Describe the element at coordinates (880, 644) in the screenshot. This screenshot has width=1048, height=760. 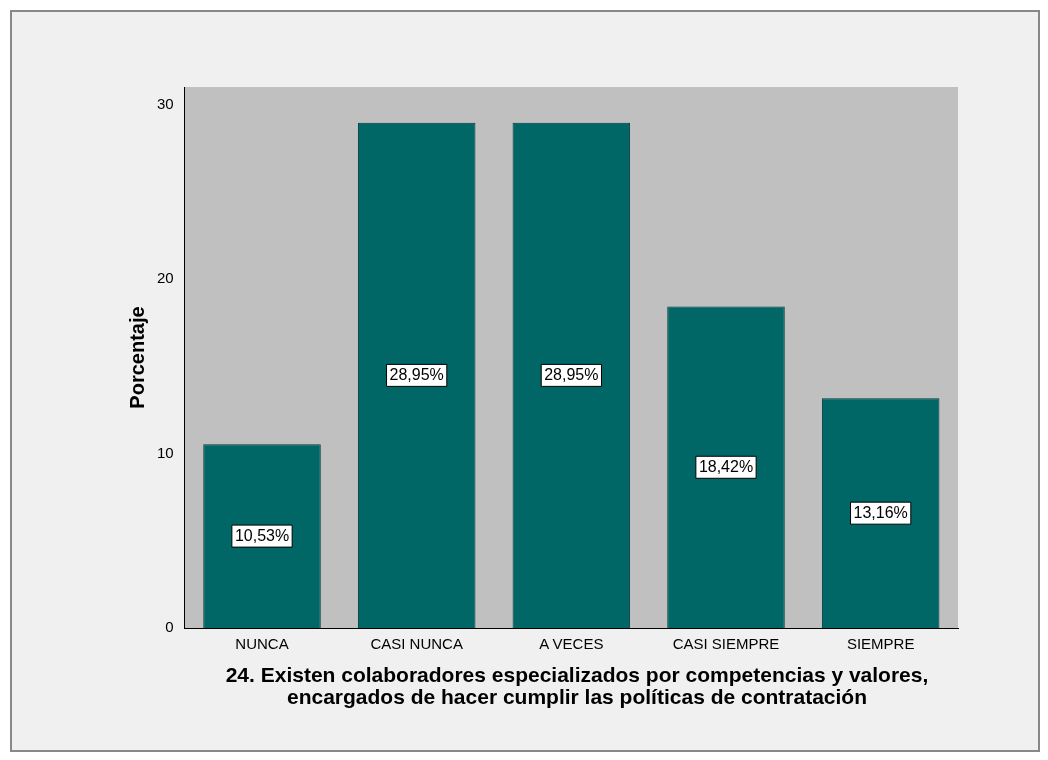
I see `x-tick-label: SIEMPRE` at that location.